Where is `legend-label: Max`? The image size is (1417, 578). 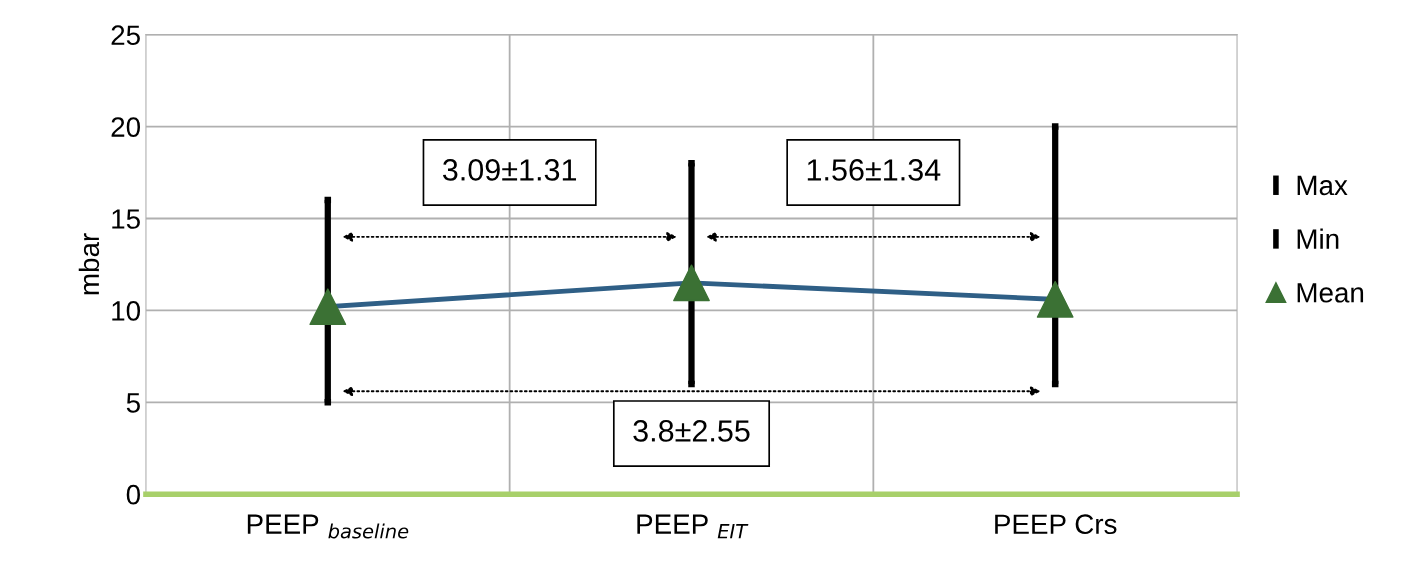
legend-label: Max is located at coordinates (1322, 185).